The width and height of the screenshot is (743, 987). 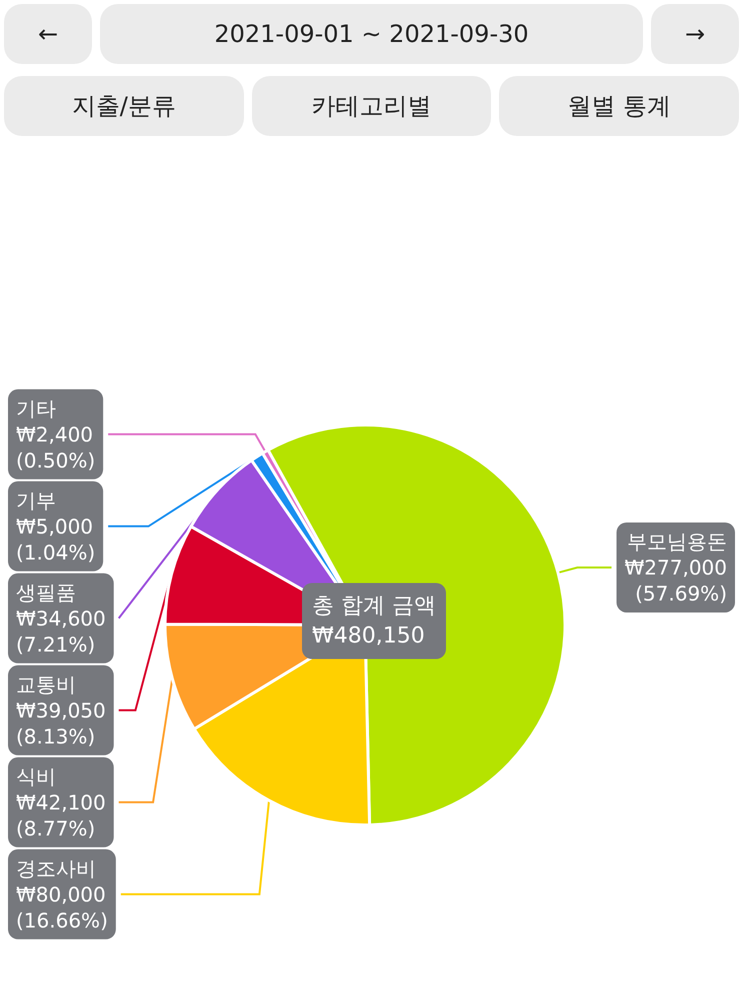 What do you see at coordinates (36, 776) in the screenshot?
I see `slice-label: 식비` at bounding box center [36, 776].